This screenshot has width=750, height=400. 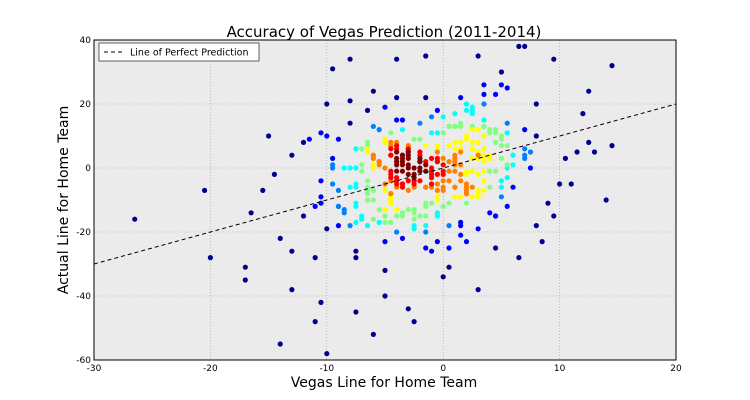 I want to click on legend-entry: Line of Perfect Prediction, so click(x=189, y=53).